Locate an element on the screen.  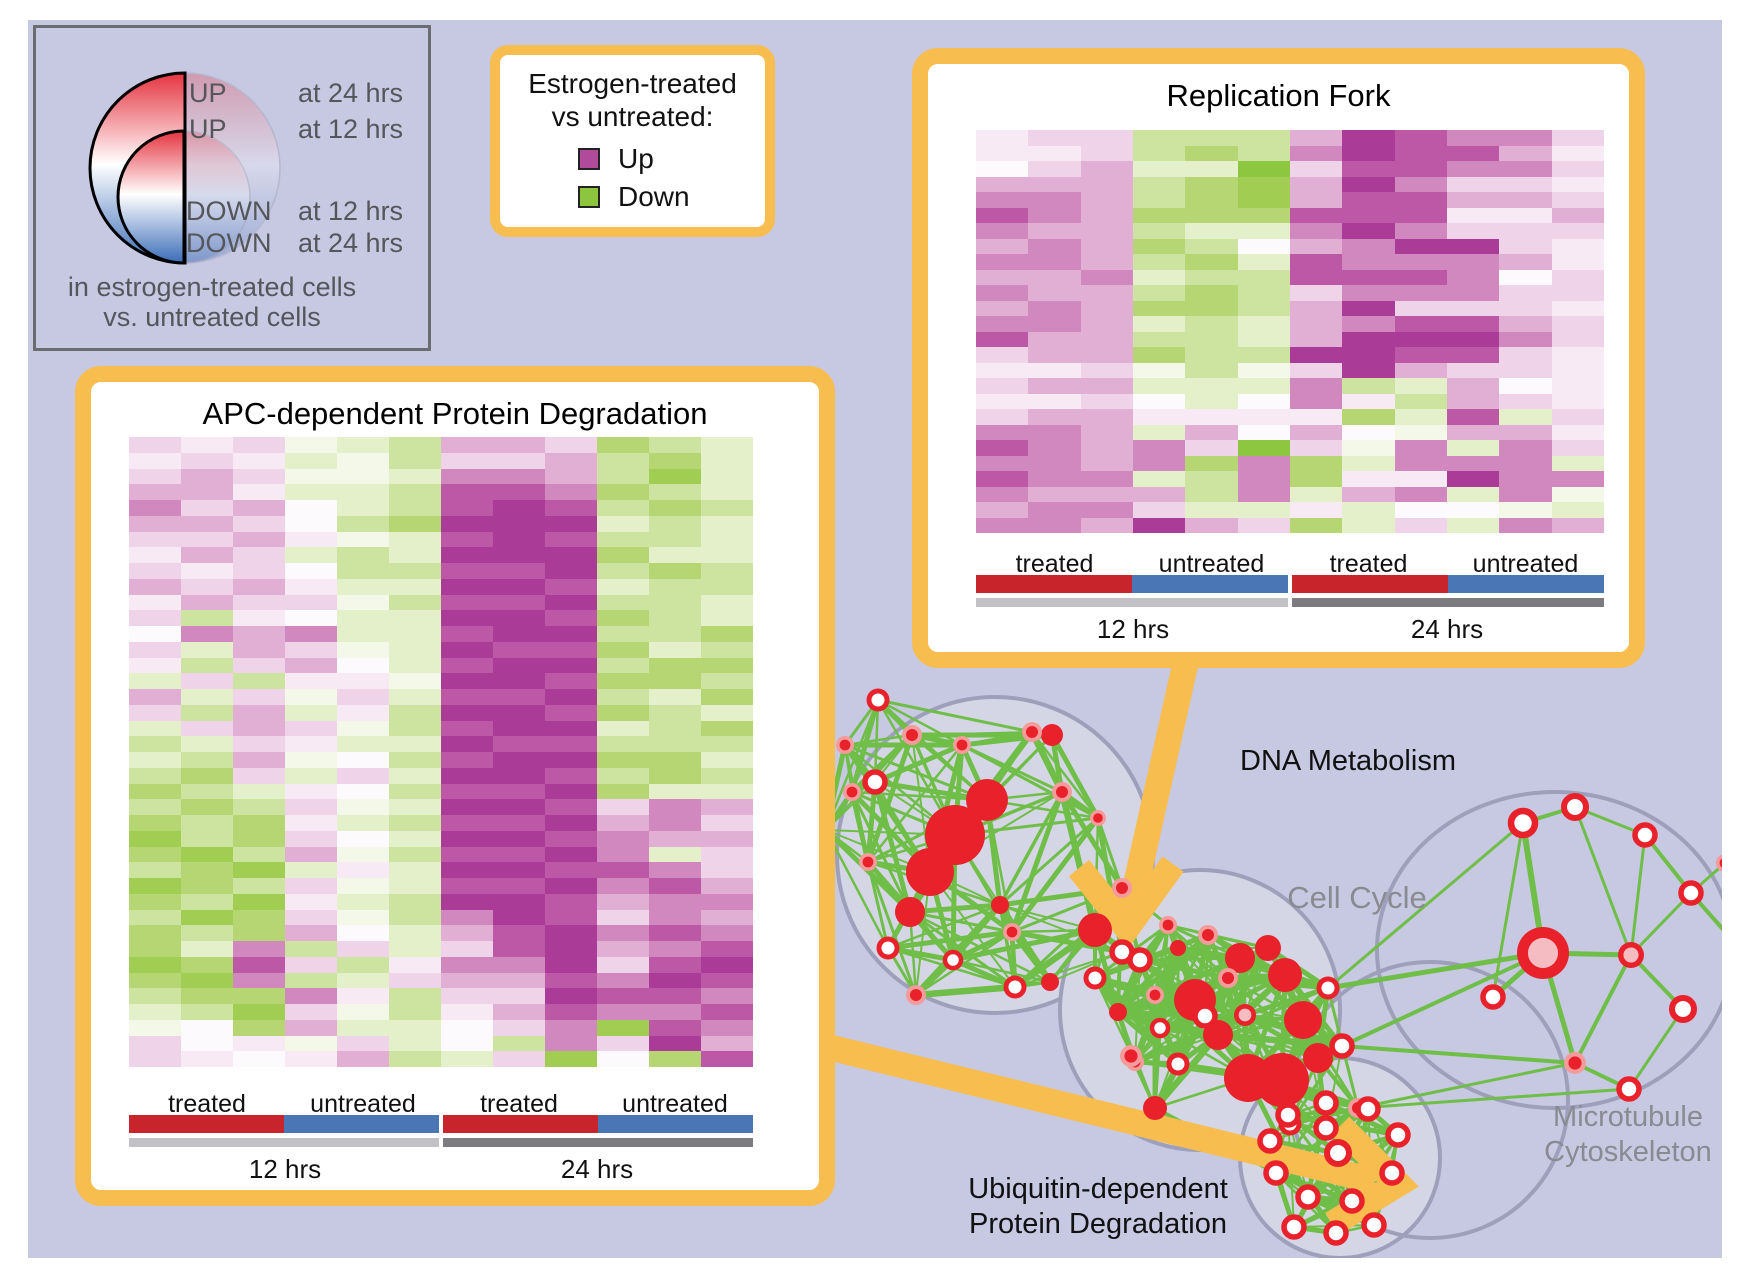
untreated-bar is located at coordinates (361, 1124).